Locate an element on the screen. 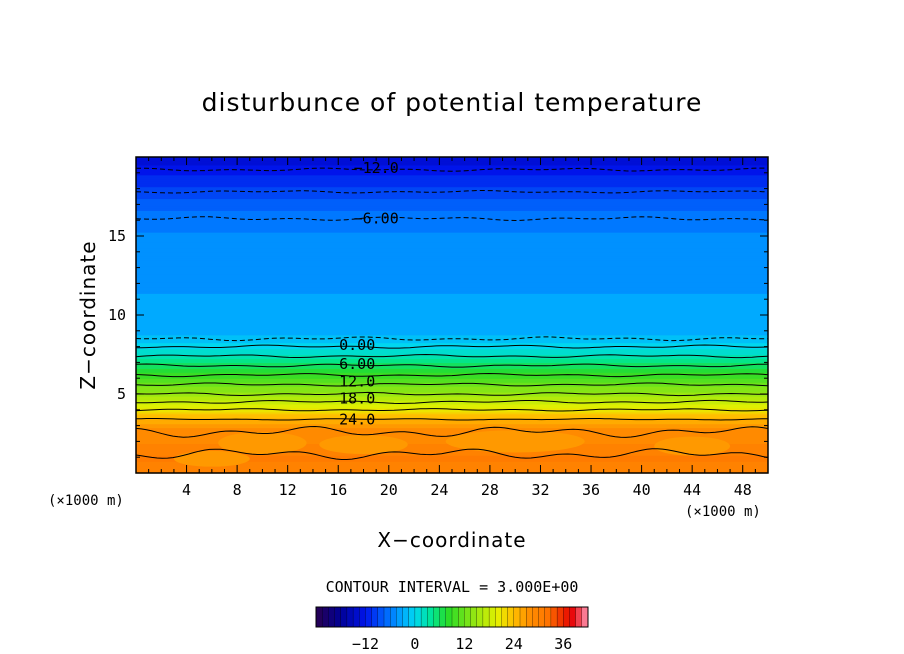 Image resolution: width=904 pixels, height=654 pixels. contour-label: −12.0 is located at coordinates (376, 168).